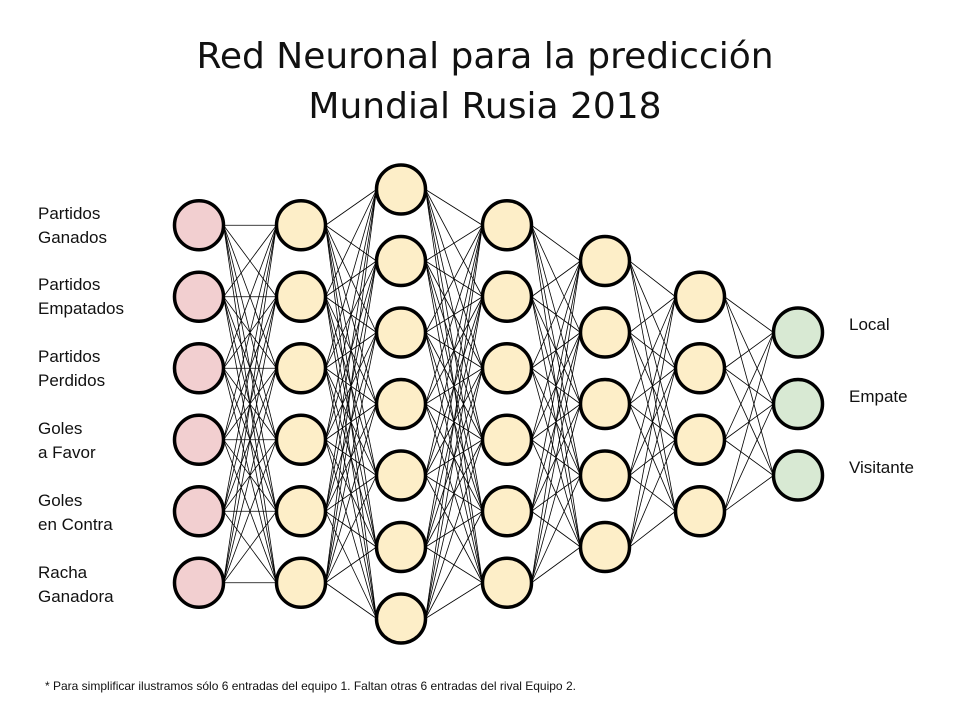 The width and height of the screenshot is (960, 720). What do you see at coordinates (485, 56) in the screenshot?
I see `title-line-1: Red Neuronal para la predicción` at bounding box center [485, 56].